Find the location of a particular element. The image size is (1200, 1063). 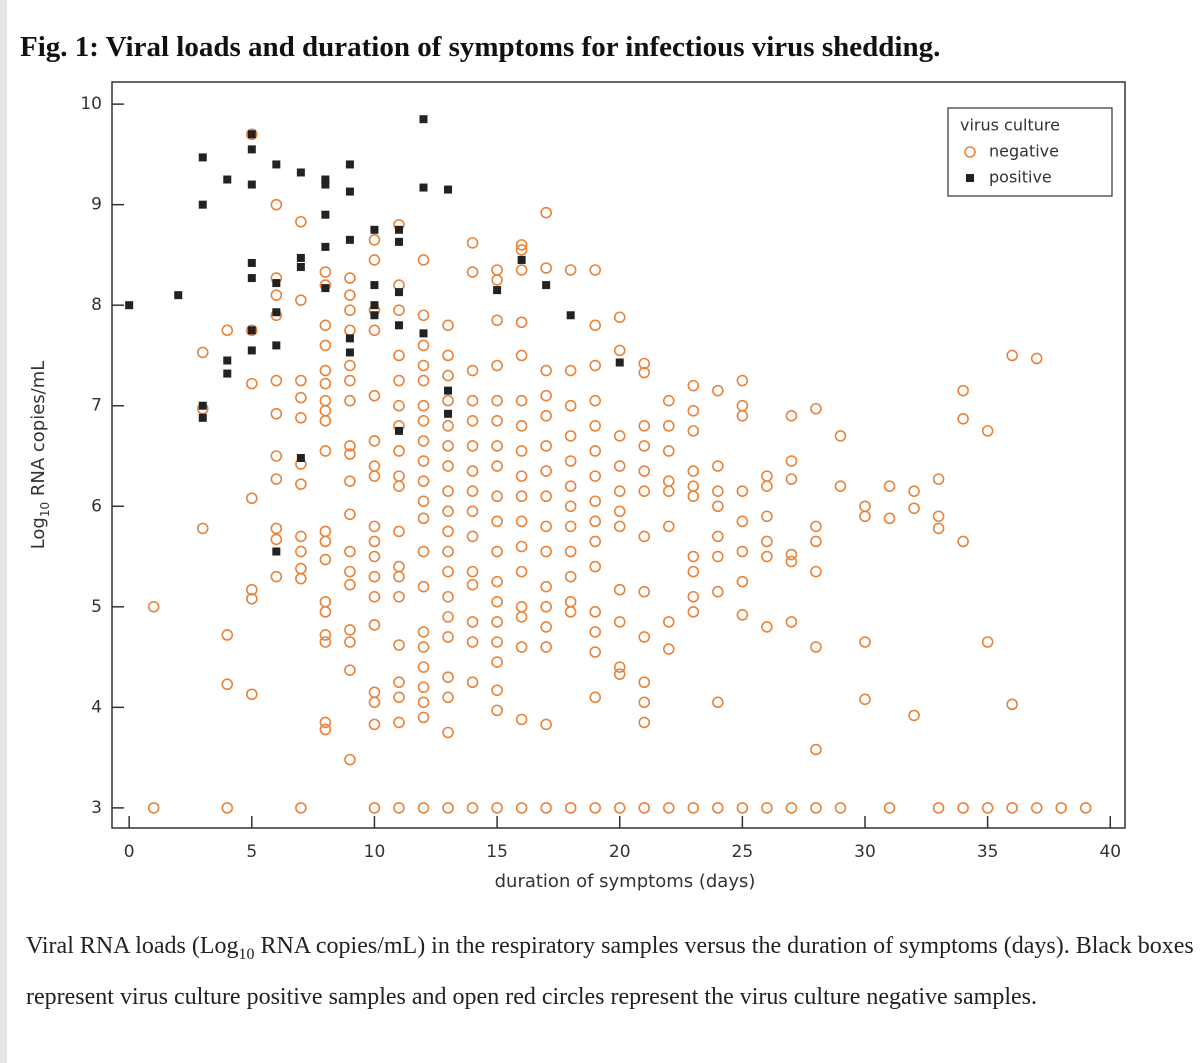

x-tick-label: 30 is located at coordinates (865, 852).